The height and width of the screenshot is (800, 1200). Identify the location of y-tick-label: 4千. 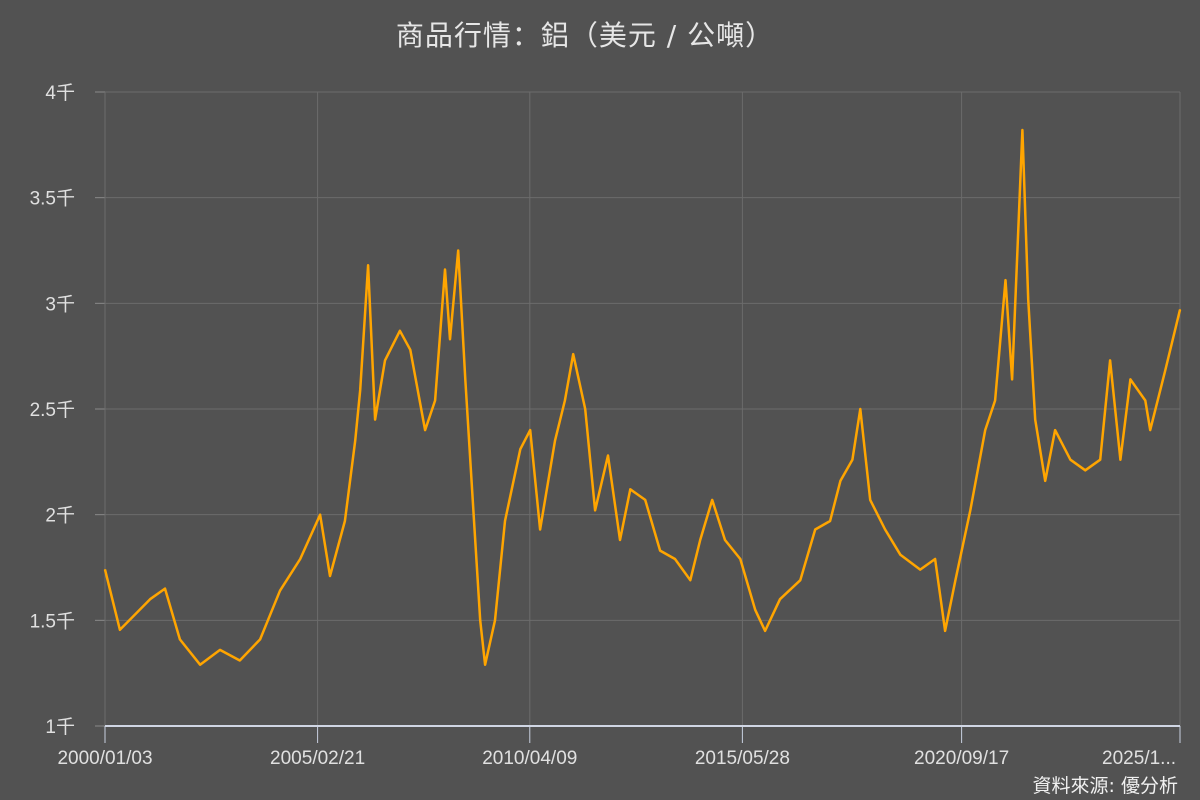
(60, 93).